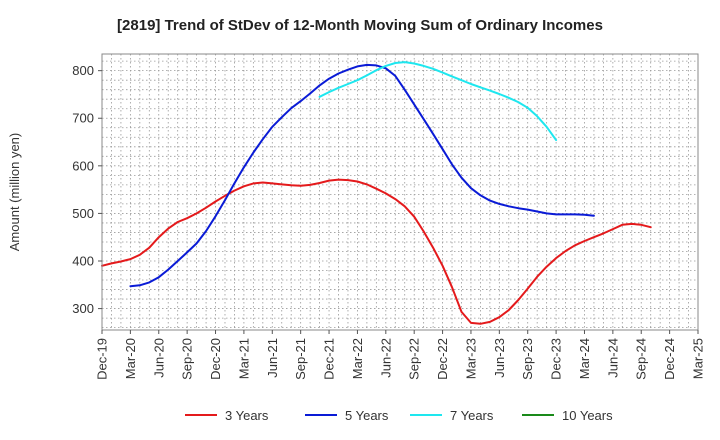  Describe the element at coordinates (556, 359) in the screenshot. I see `x-tick-label: Dec-23` at that location.